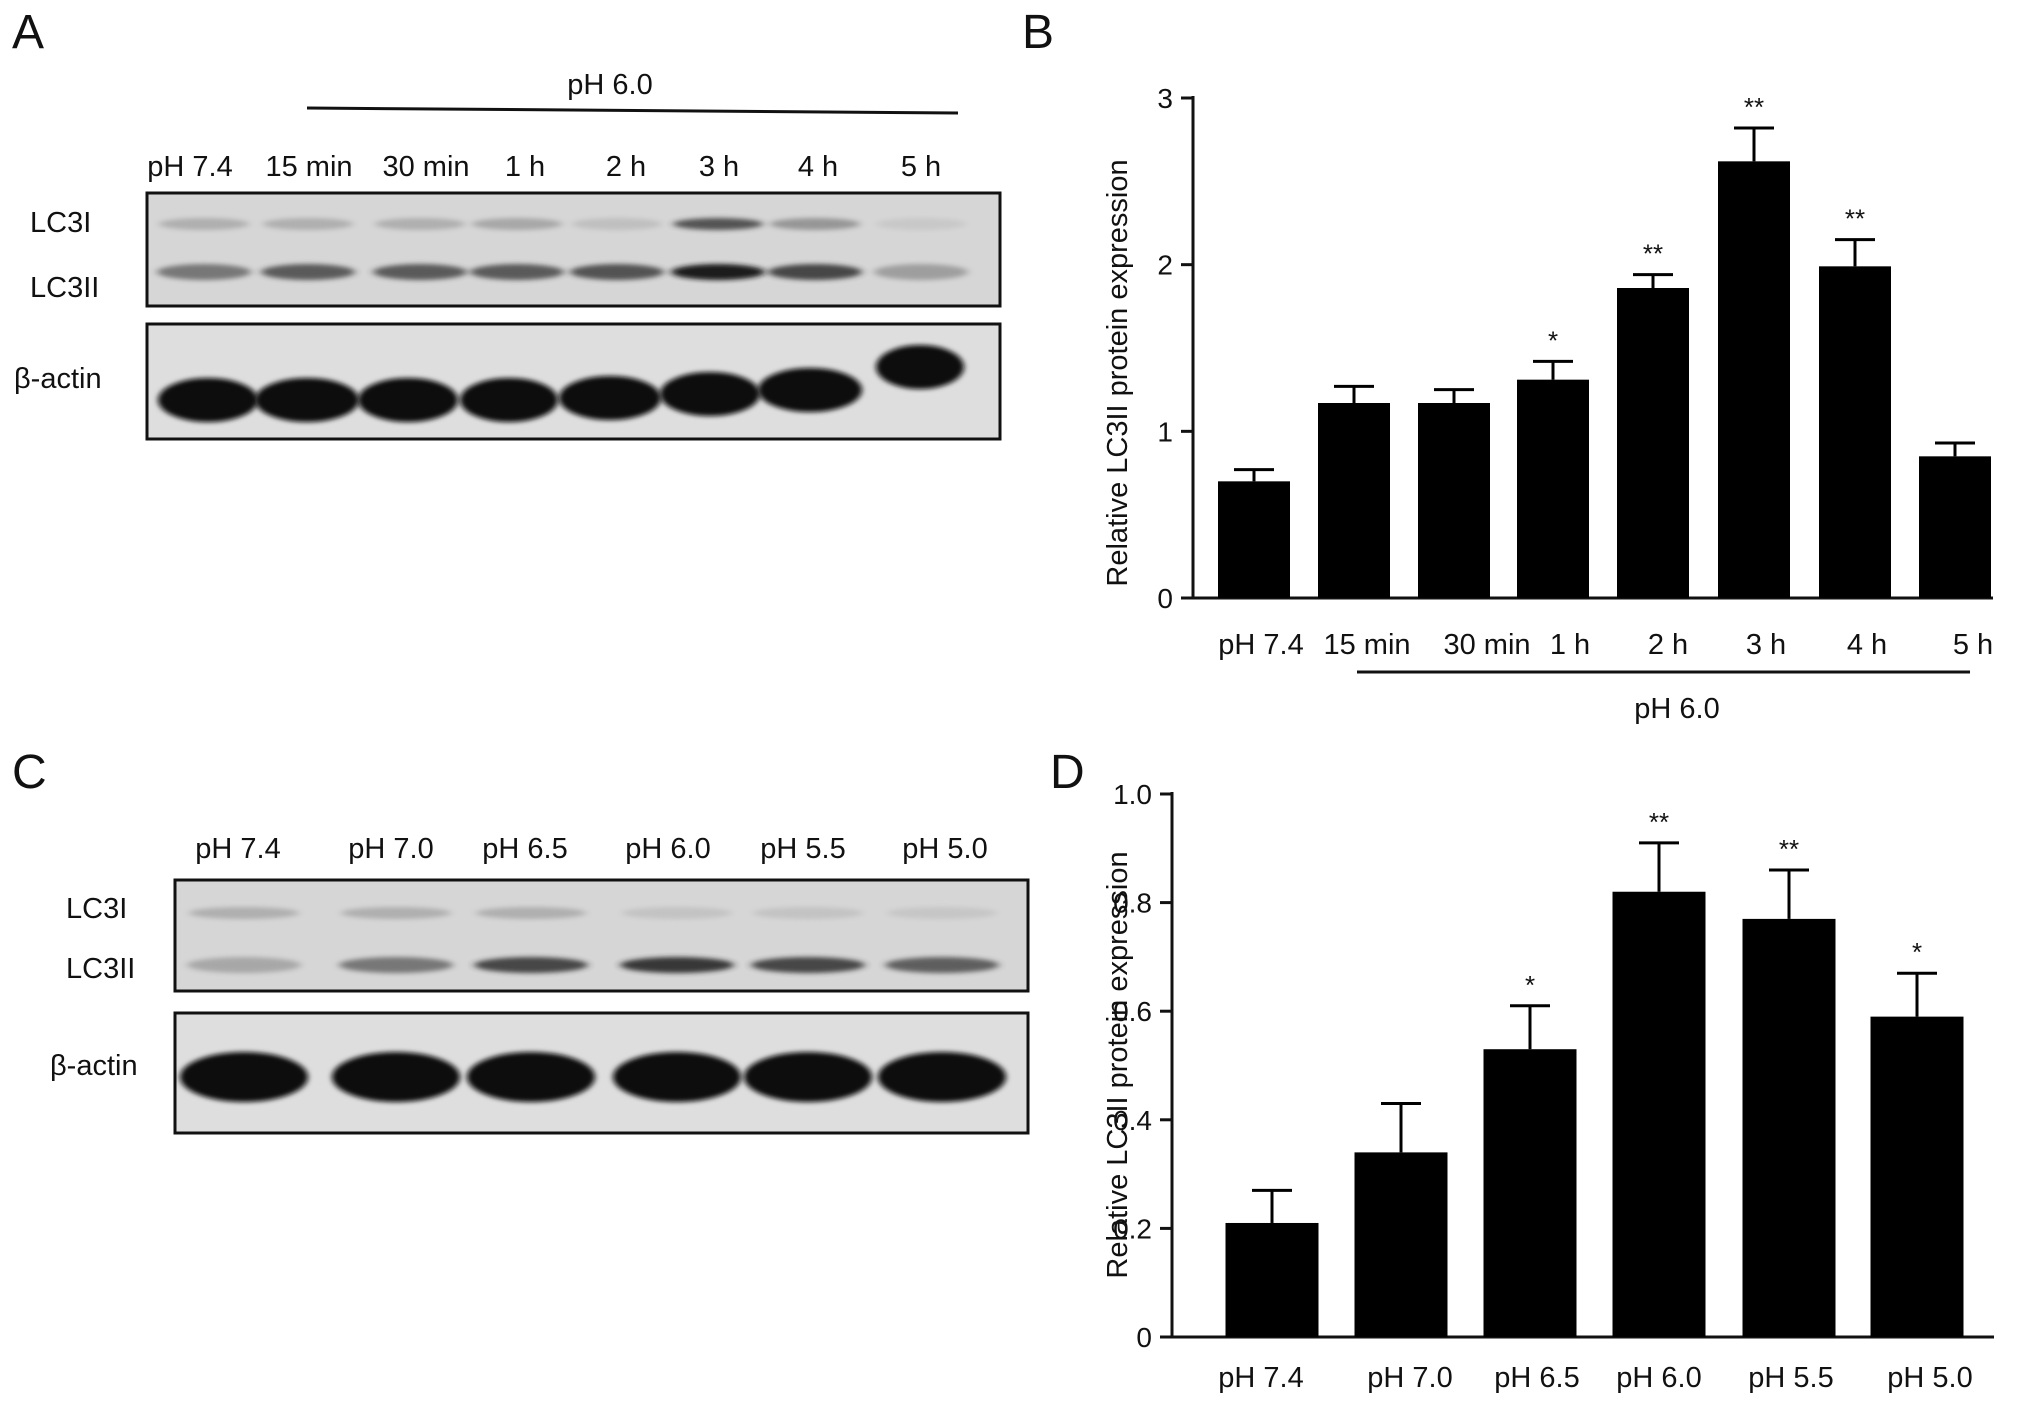 This screenshot has width=2031, height=1403. Describe the element at coordinates (28, 32) in the screenshot. I see `panel-a-letter: A` at that location.